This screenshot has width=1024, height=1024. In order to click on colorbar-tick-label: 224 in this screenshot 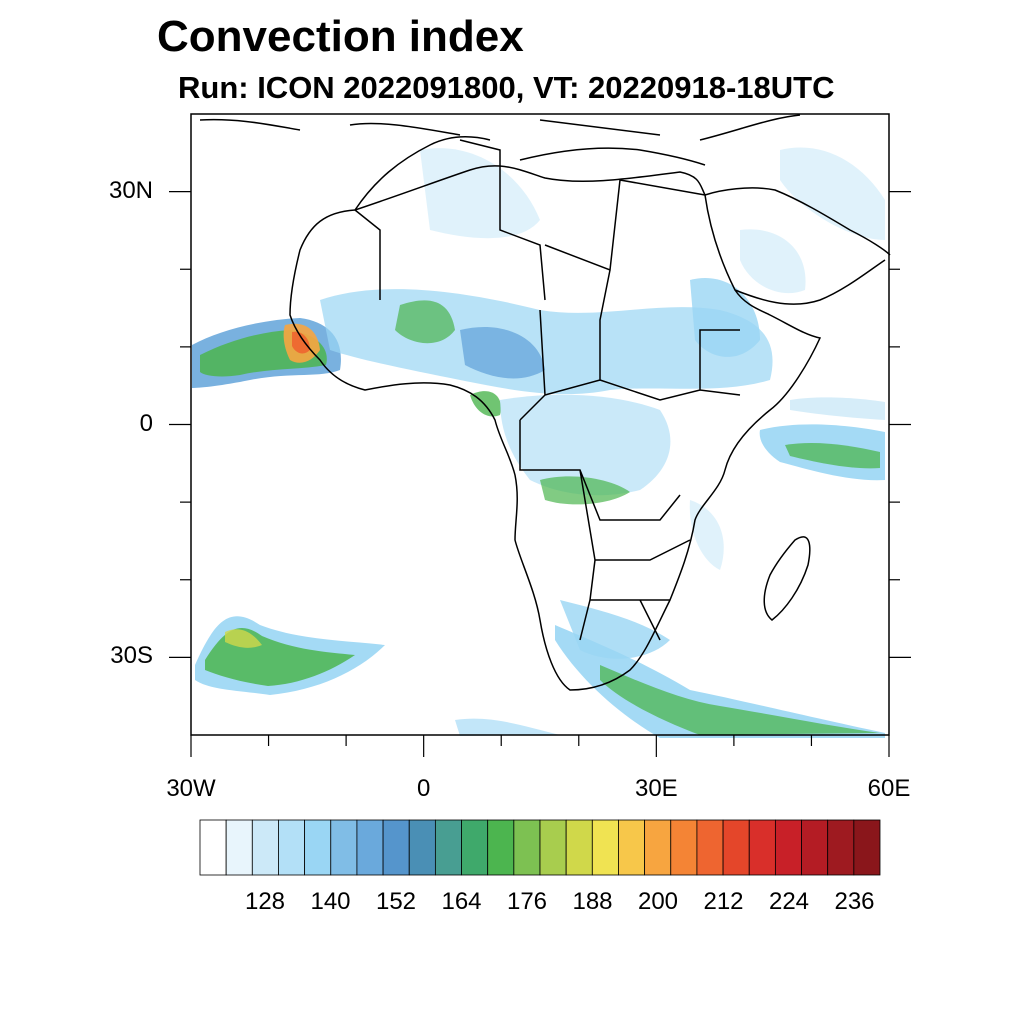, I will do `click(789, 901)`.